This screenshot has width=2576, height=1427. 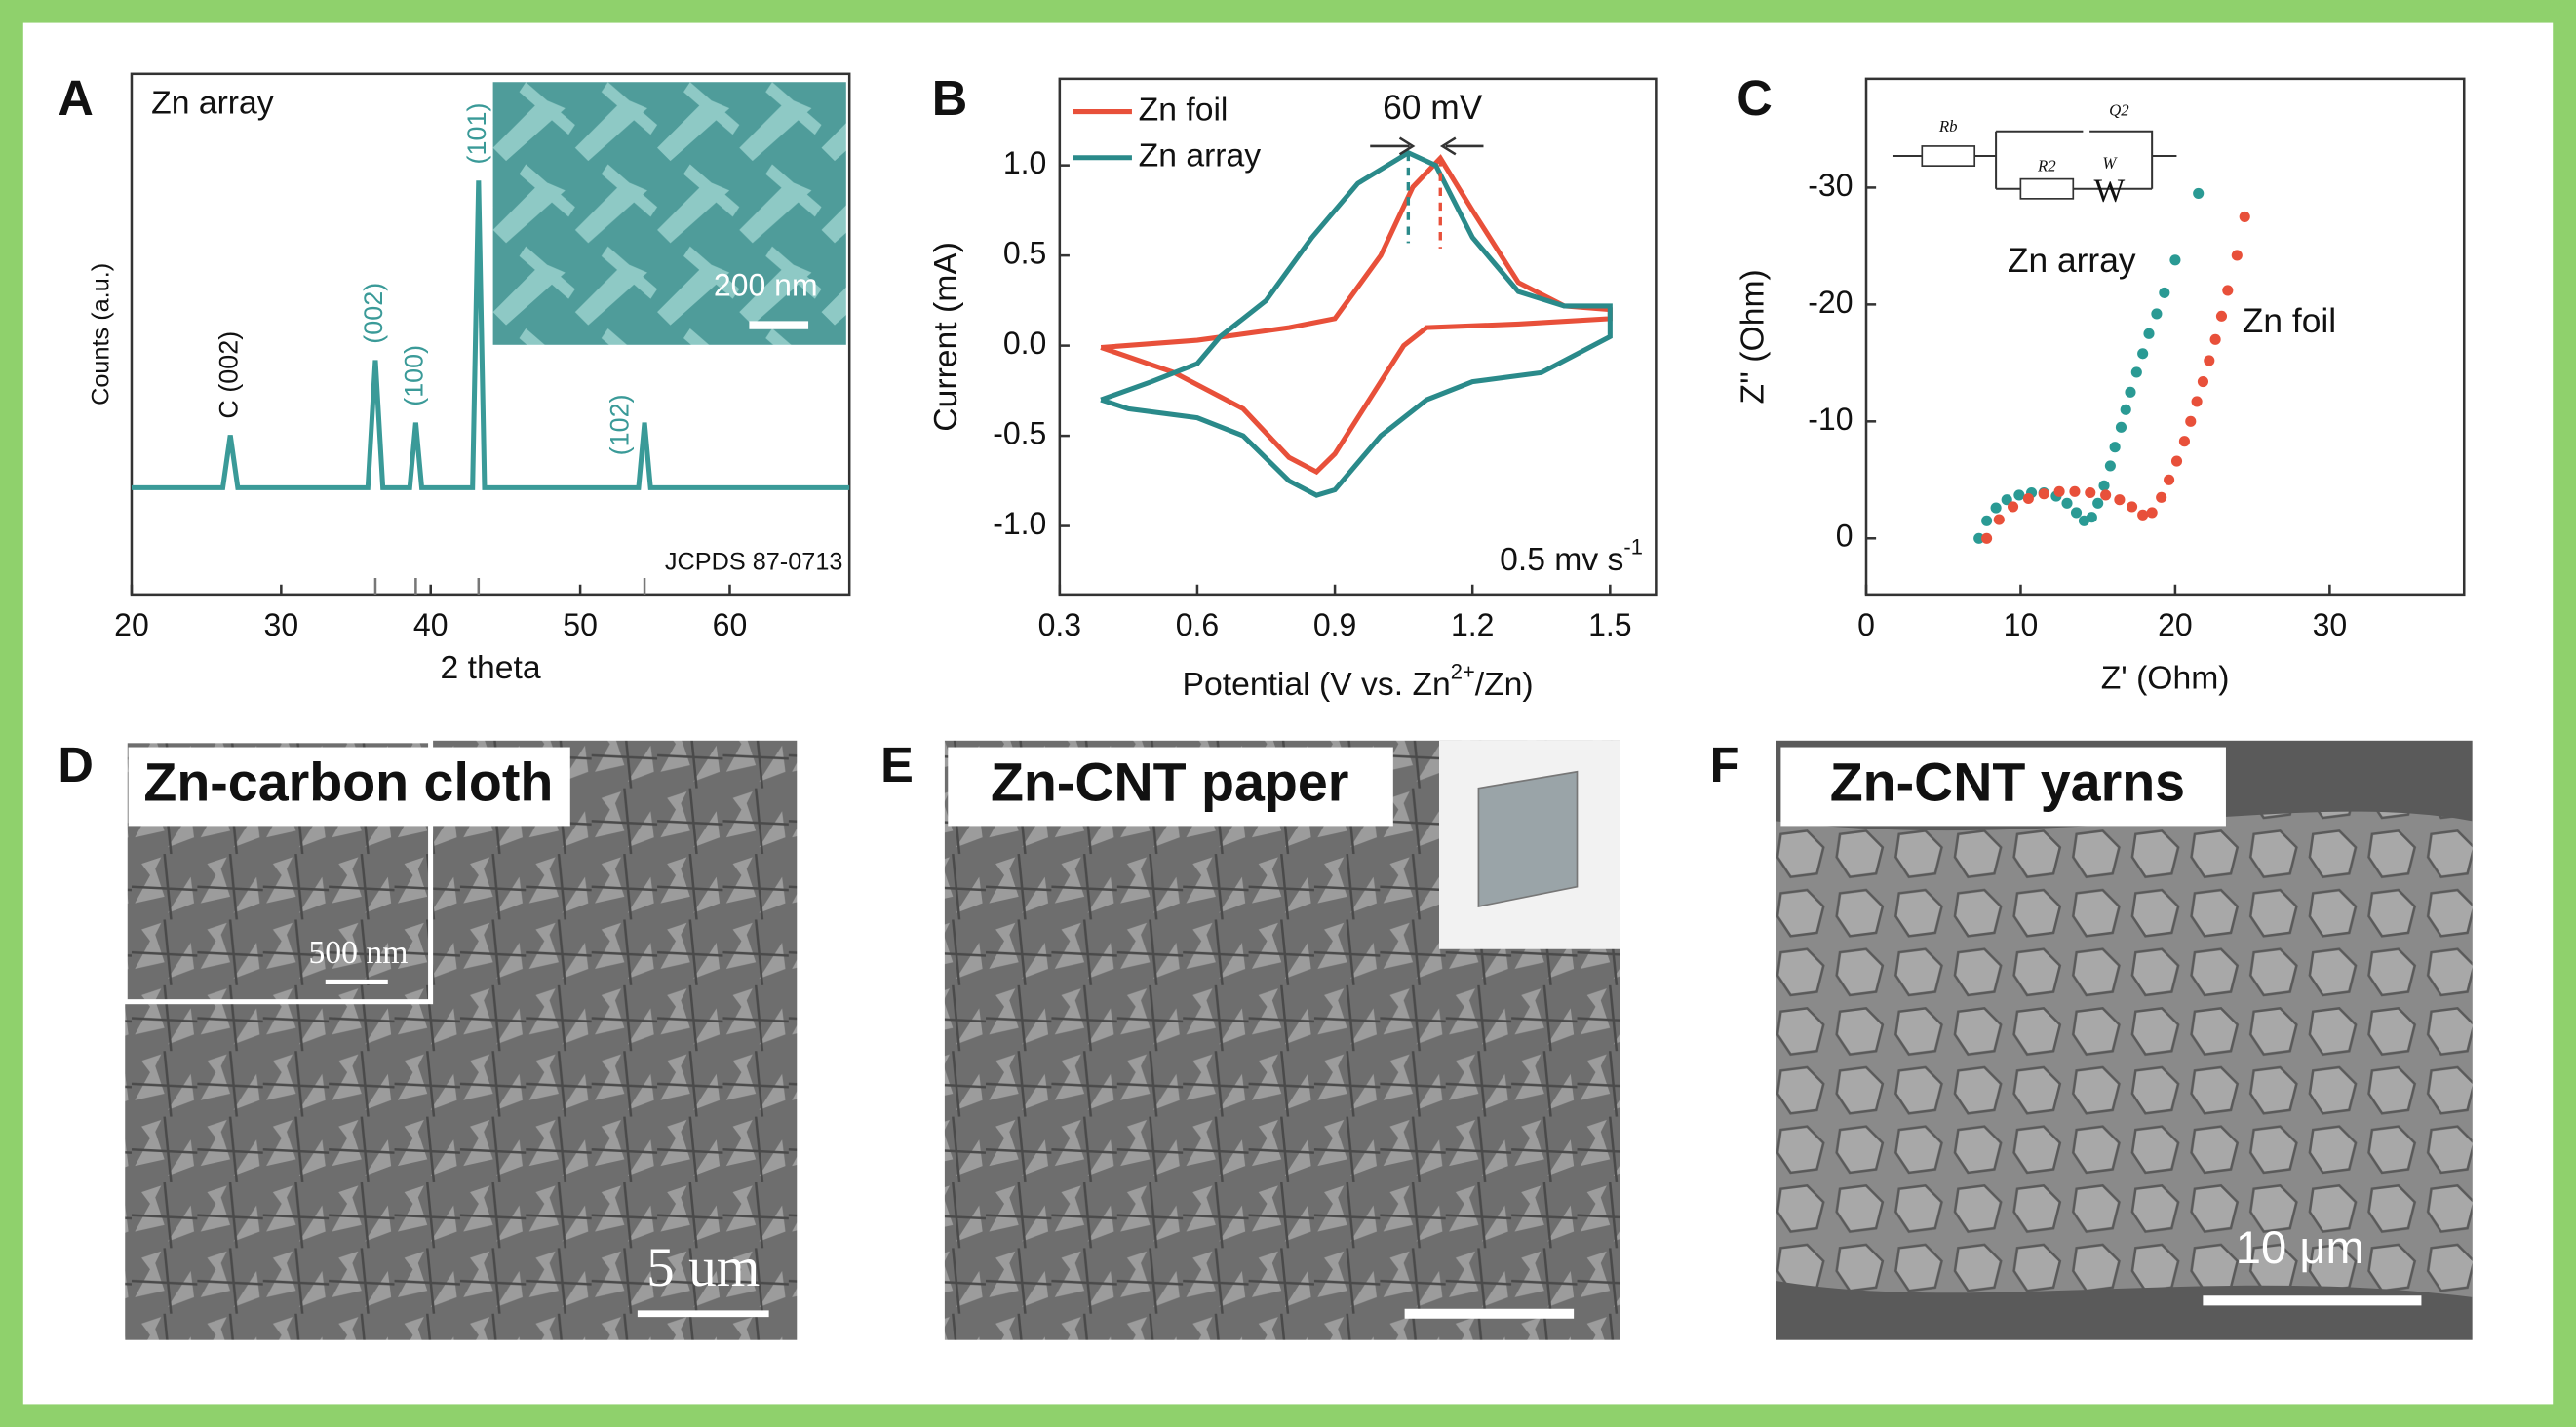 I want to click on series-label: Zn array, so click(x=212, y=104).